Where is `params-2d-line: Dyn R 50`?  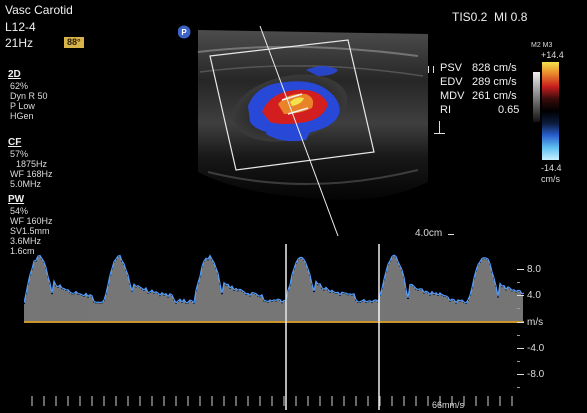
params-2d-line: Dyn R 50 is located at coordinates (29, 96).